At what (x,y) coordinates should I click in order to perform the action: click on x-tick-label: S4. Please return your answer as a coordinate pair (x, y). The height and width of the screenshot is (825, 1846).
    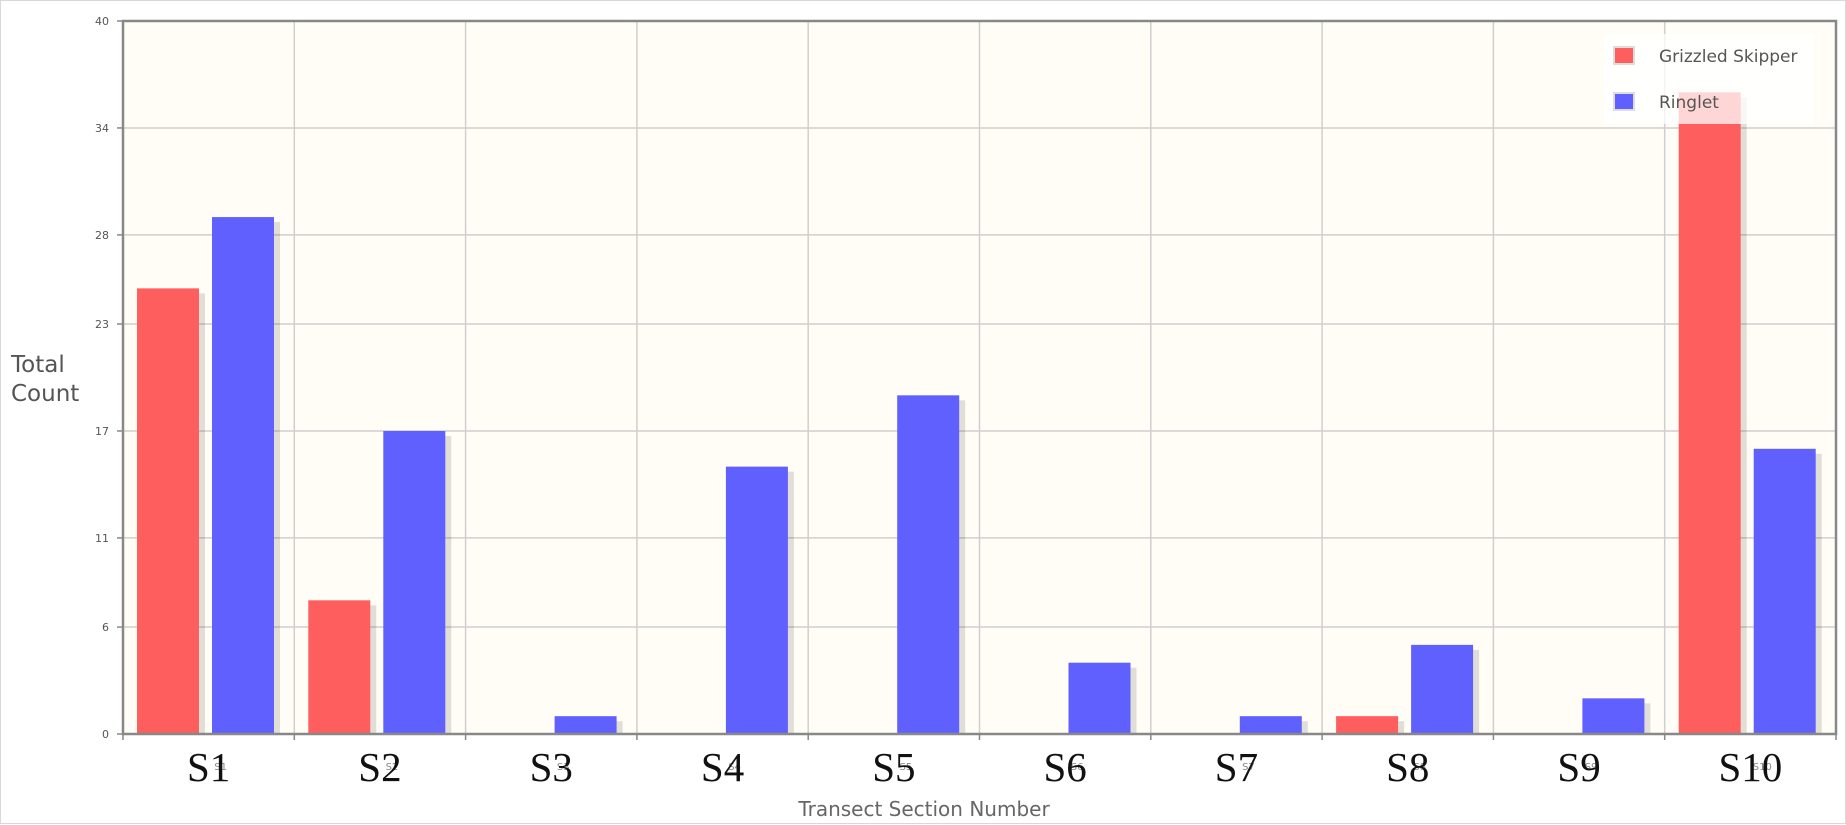
    Looking at the image, I should click on (722, 767).